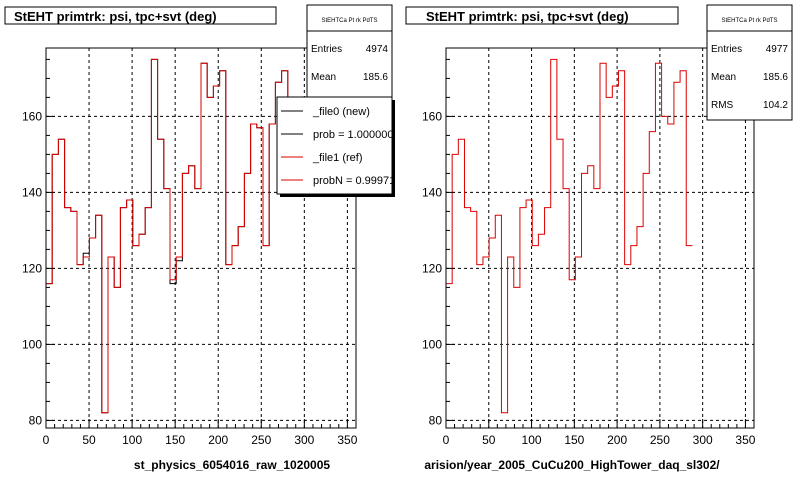 Image resolution: width=800 pixels, height=480 pixels. I want to click on legend-label: prob = 1.000000, so click(353, 135).